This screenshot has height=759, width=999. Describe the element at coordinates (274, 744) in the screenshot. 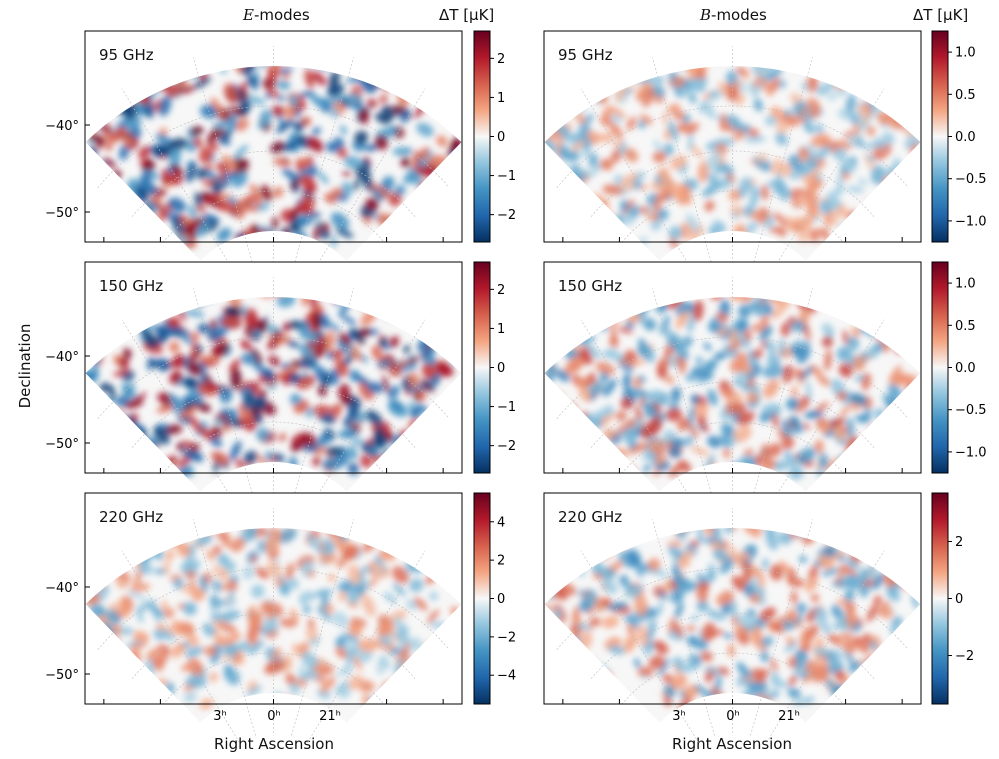

I see `x-axis-label-left: Right Ascension` at that location.